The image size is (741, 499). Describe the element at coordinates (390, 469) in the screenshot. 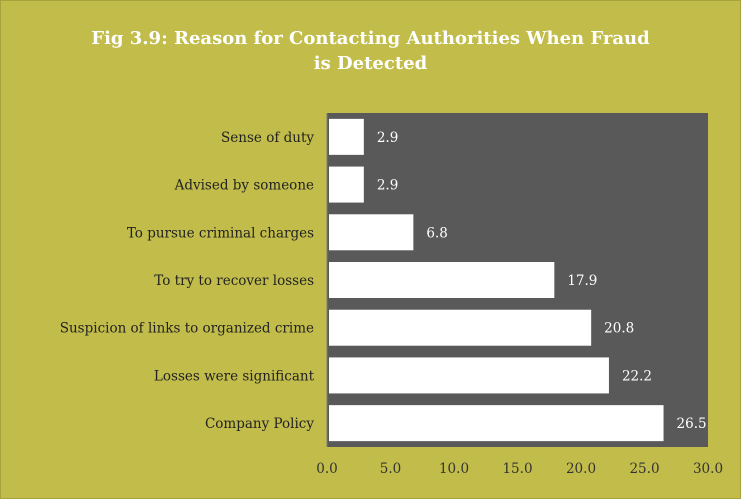

I see `x-tick-label-2: 5.0` at that location.